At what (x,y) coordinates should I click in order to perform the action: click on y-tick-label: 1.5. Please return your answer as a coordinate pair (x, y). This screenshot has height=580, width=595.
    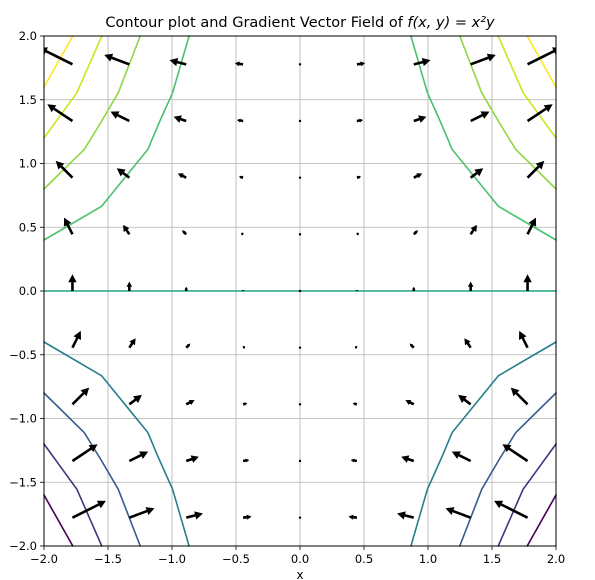
    Looking at the image, I should click on (28, 100).